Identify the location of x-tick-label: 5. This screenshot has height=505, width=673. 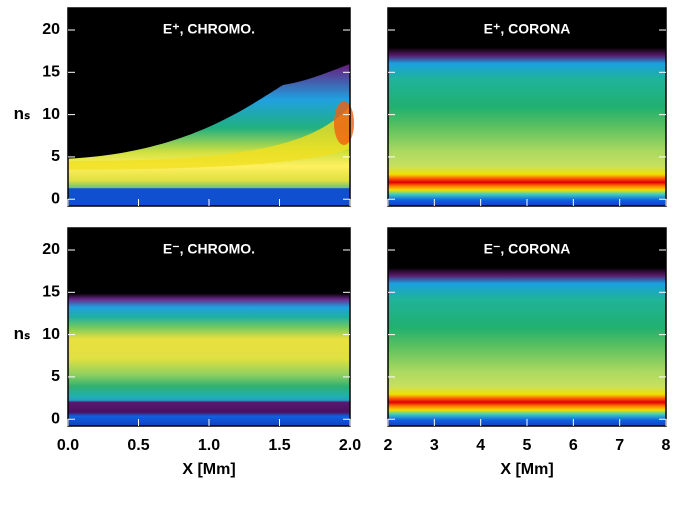
(527, 445).